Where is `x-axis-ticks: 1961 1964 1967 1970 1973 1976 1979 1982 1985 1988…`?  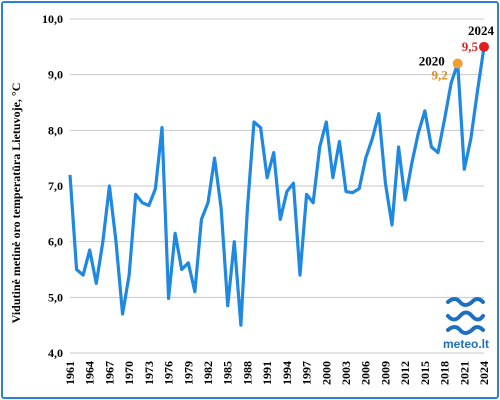 x-axis-ticks: 1961 1964 1967 1970 1973 1976 1979 1982 1985 1988… is located at coordinates (277, 373).